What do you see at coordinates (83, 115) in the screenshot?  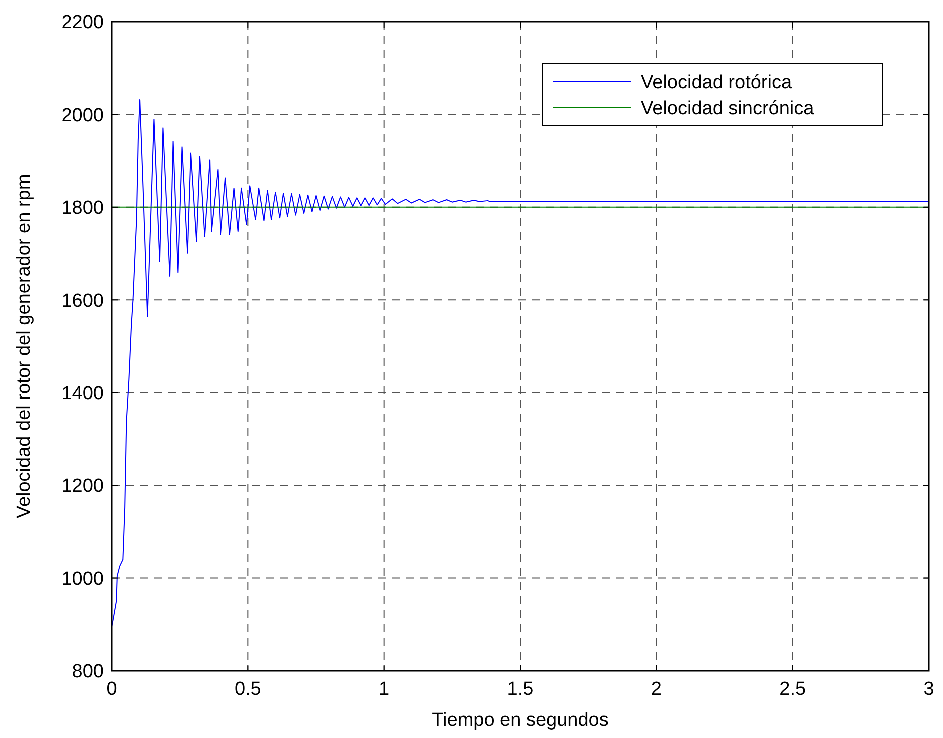 I see `y-tick-label: 2000` at bounding box center [83, 115].